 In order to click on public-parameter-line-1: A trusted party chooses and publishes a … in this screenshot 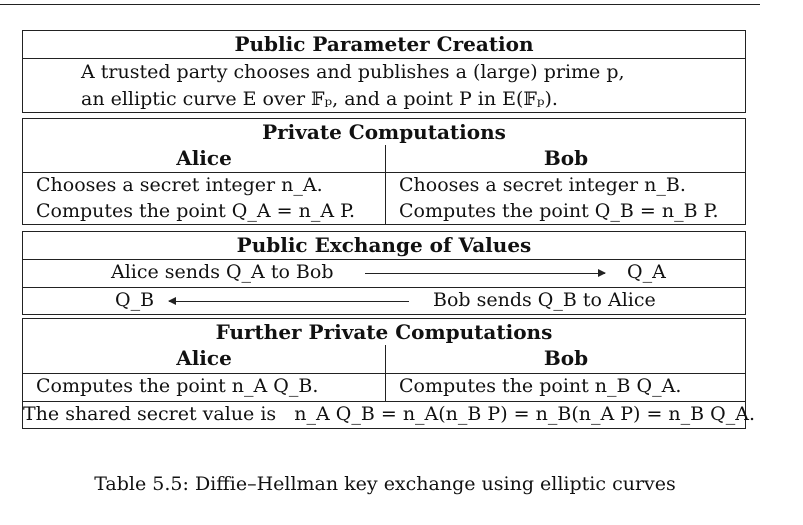, I will do `click(353, 72)`.